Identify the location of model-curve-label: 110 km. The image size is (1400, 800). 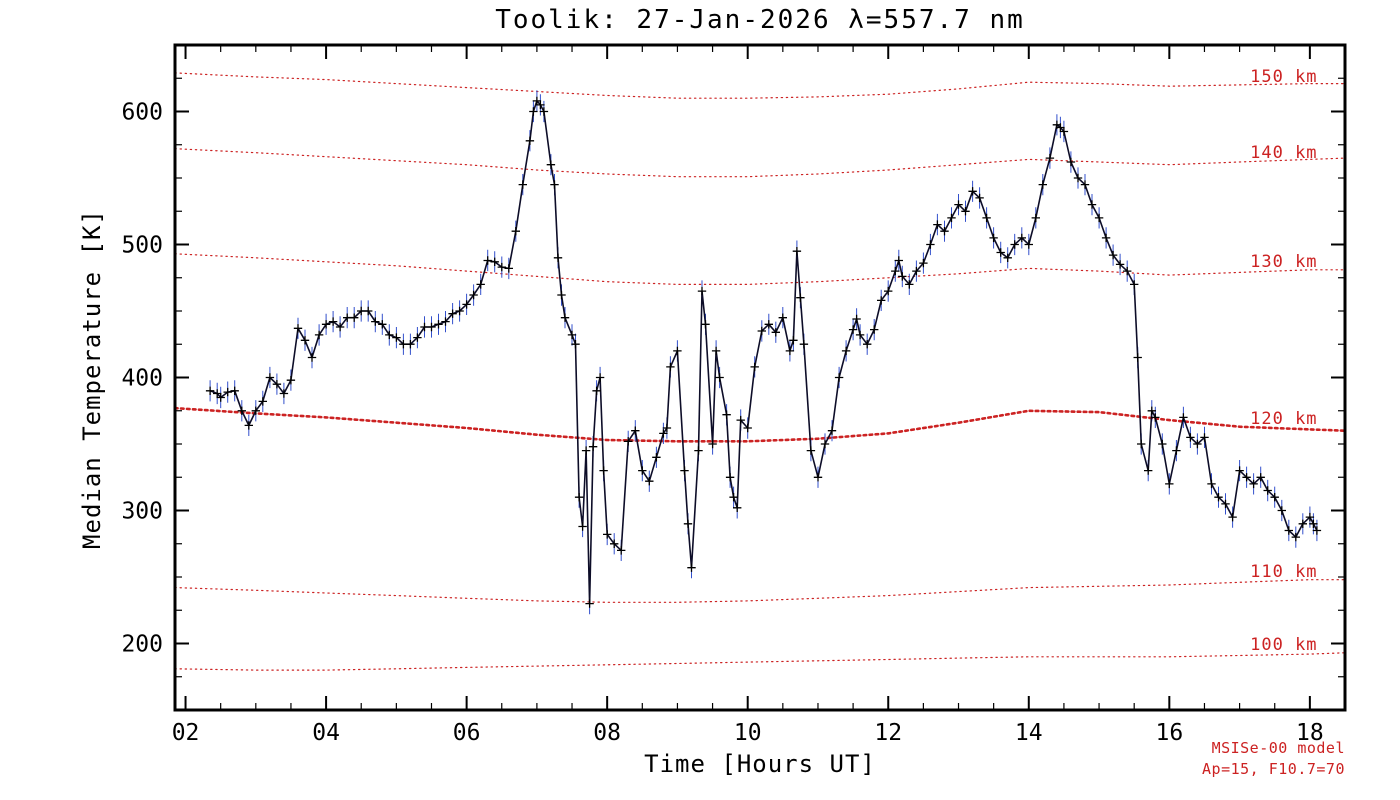
(1283, 572).